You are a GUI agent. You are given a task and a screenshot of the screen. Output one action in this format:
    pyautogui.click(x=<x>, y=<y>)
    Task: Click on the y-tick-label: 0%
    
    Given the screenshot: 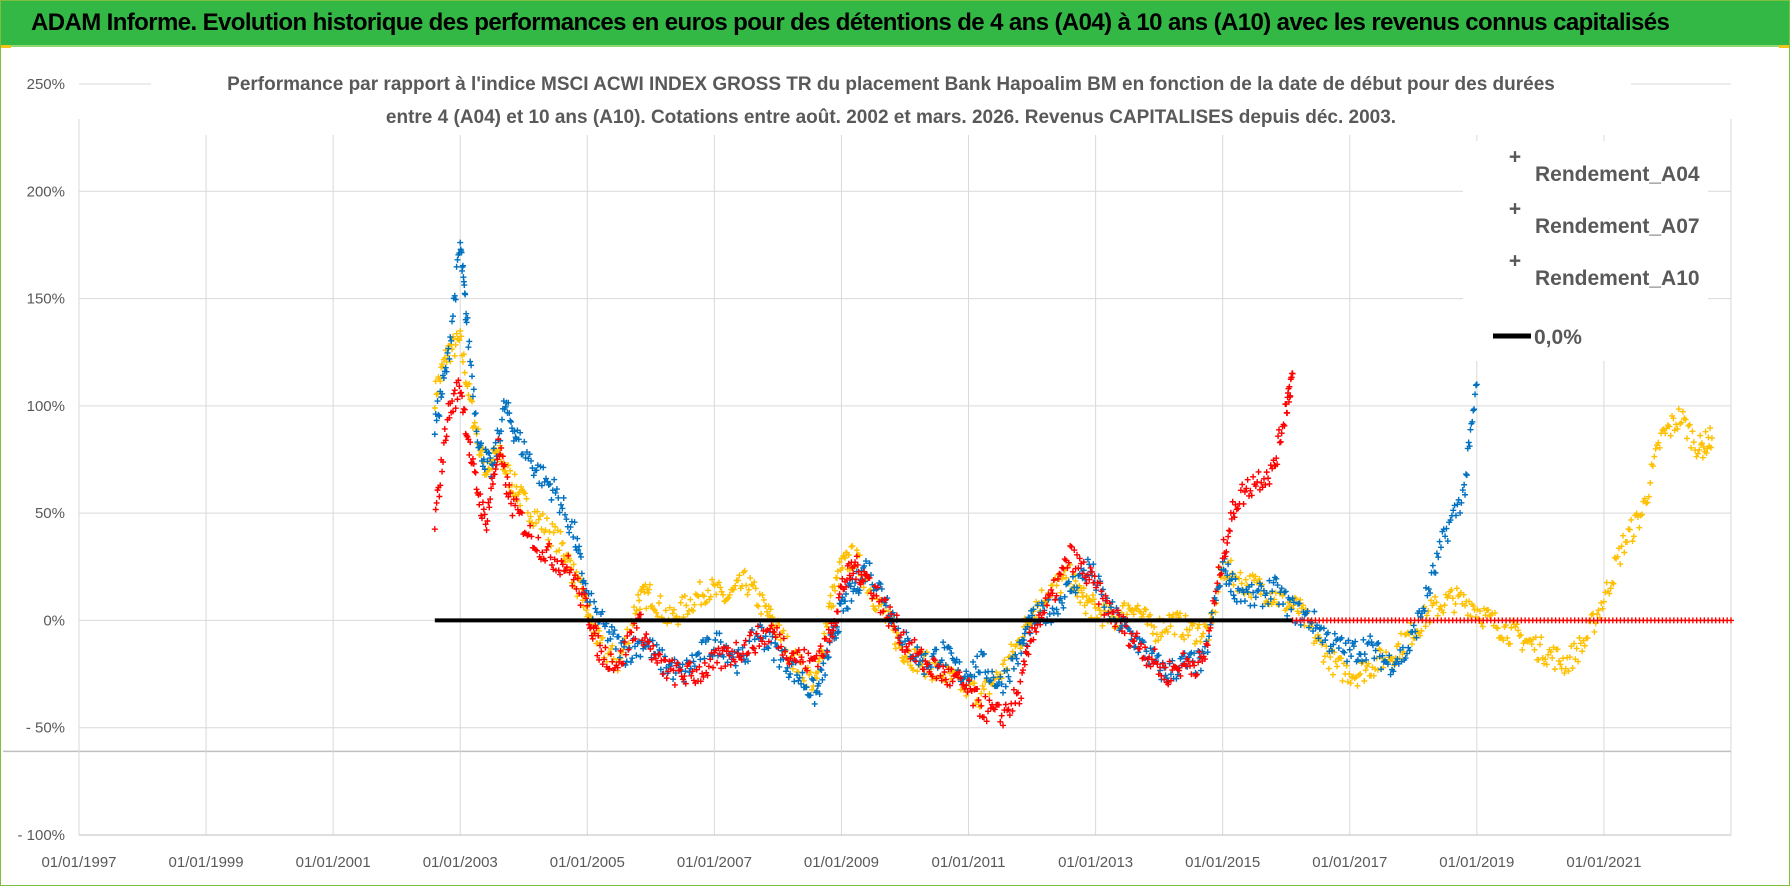 What is the action you would take?
    pyautogui.click(x=54, y=620)
    